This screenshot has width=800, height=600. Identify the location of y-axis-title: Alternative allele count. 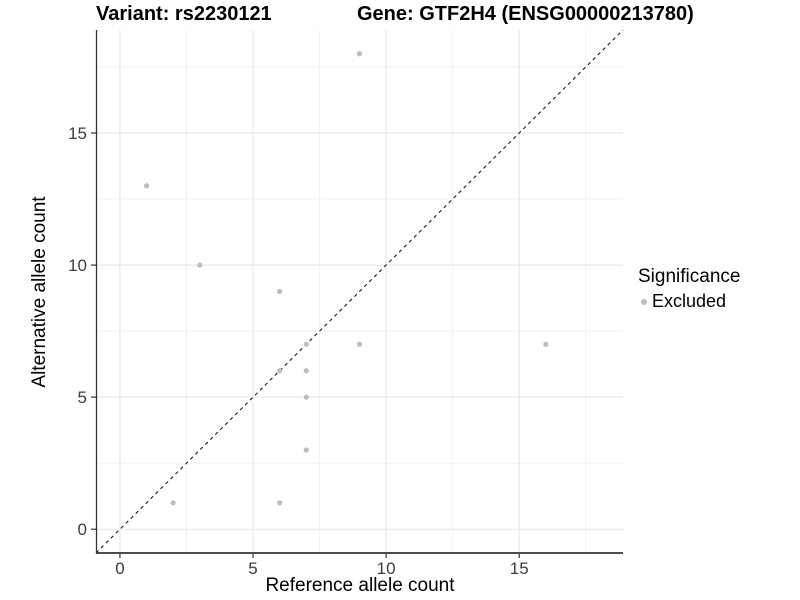
(39, 292).